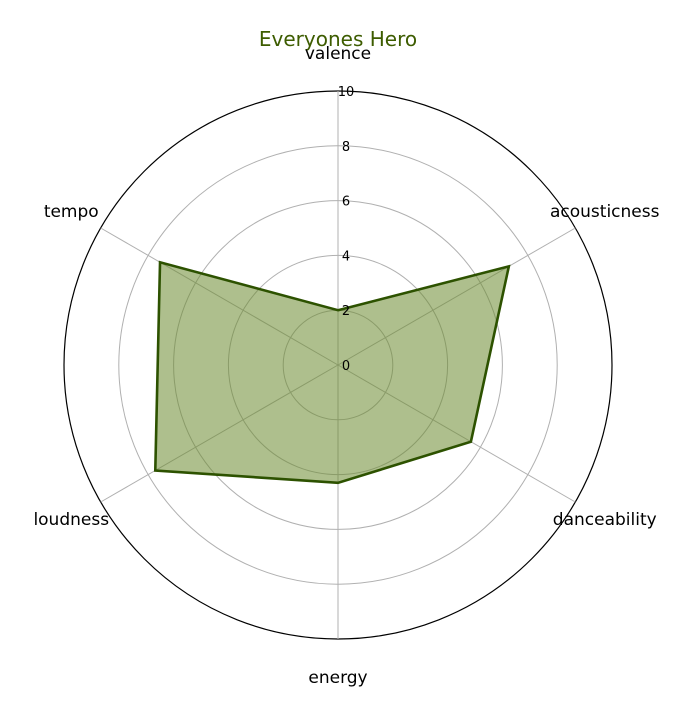 Image resolution: width=693 pixels, height=721 pixels. I want to click on r-tick-label: 0, so click(346, 366).